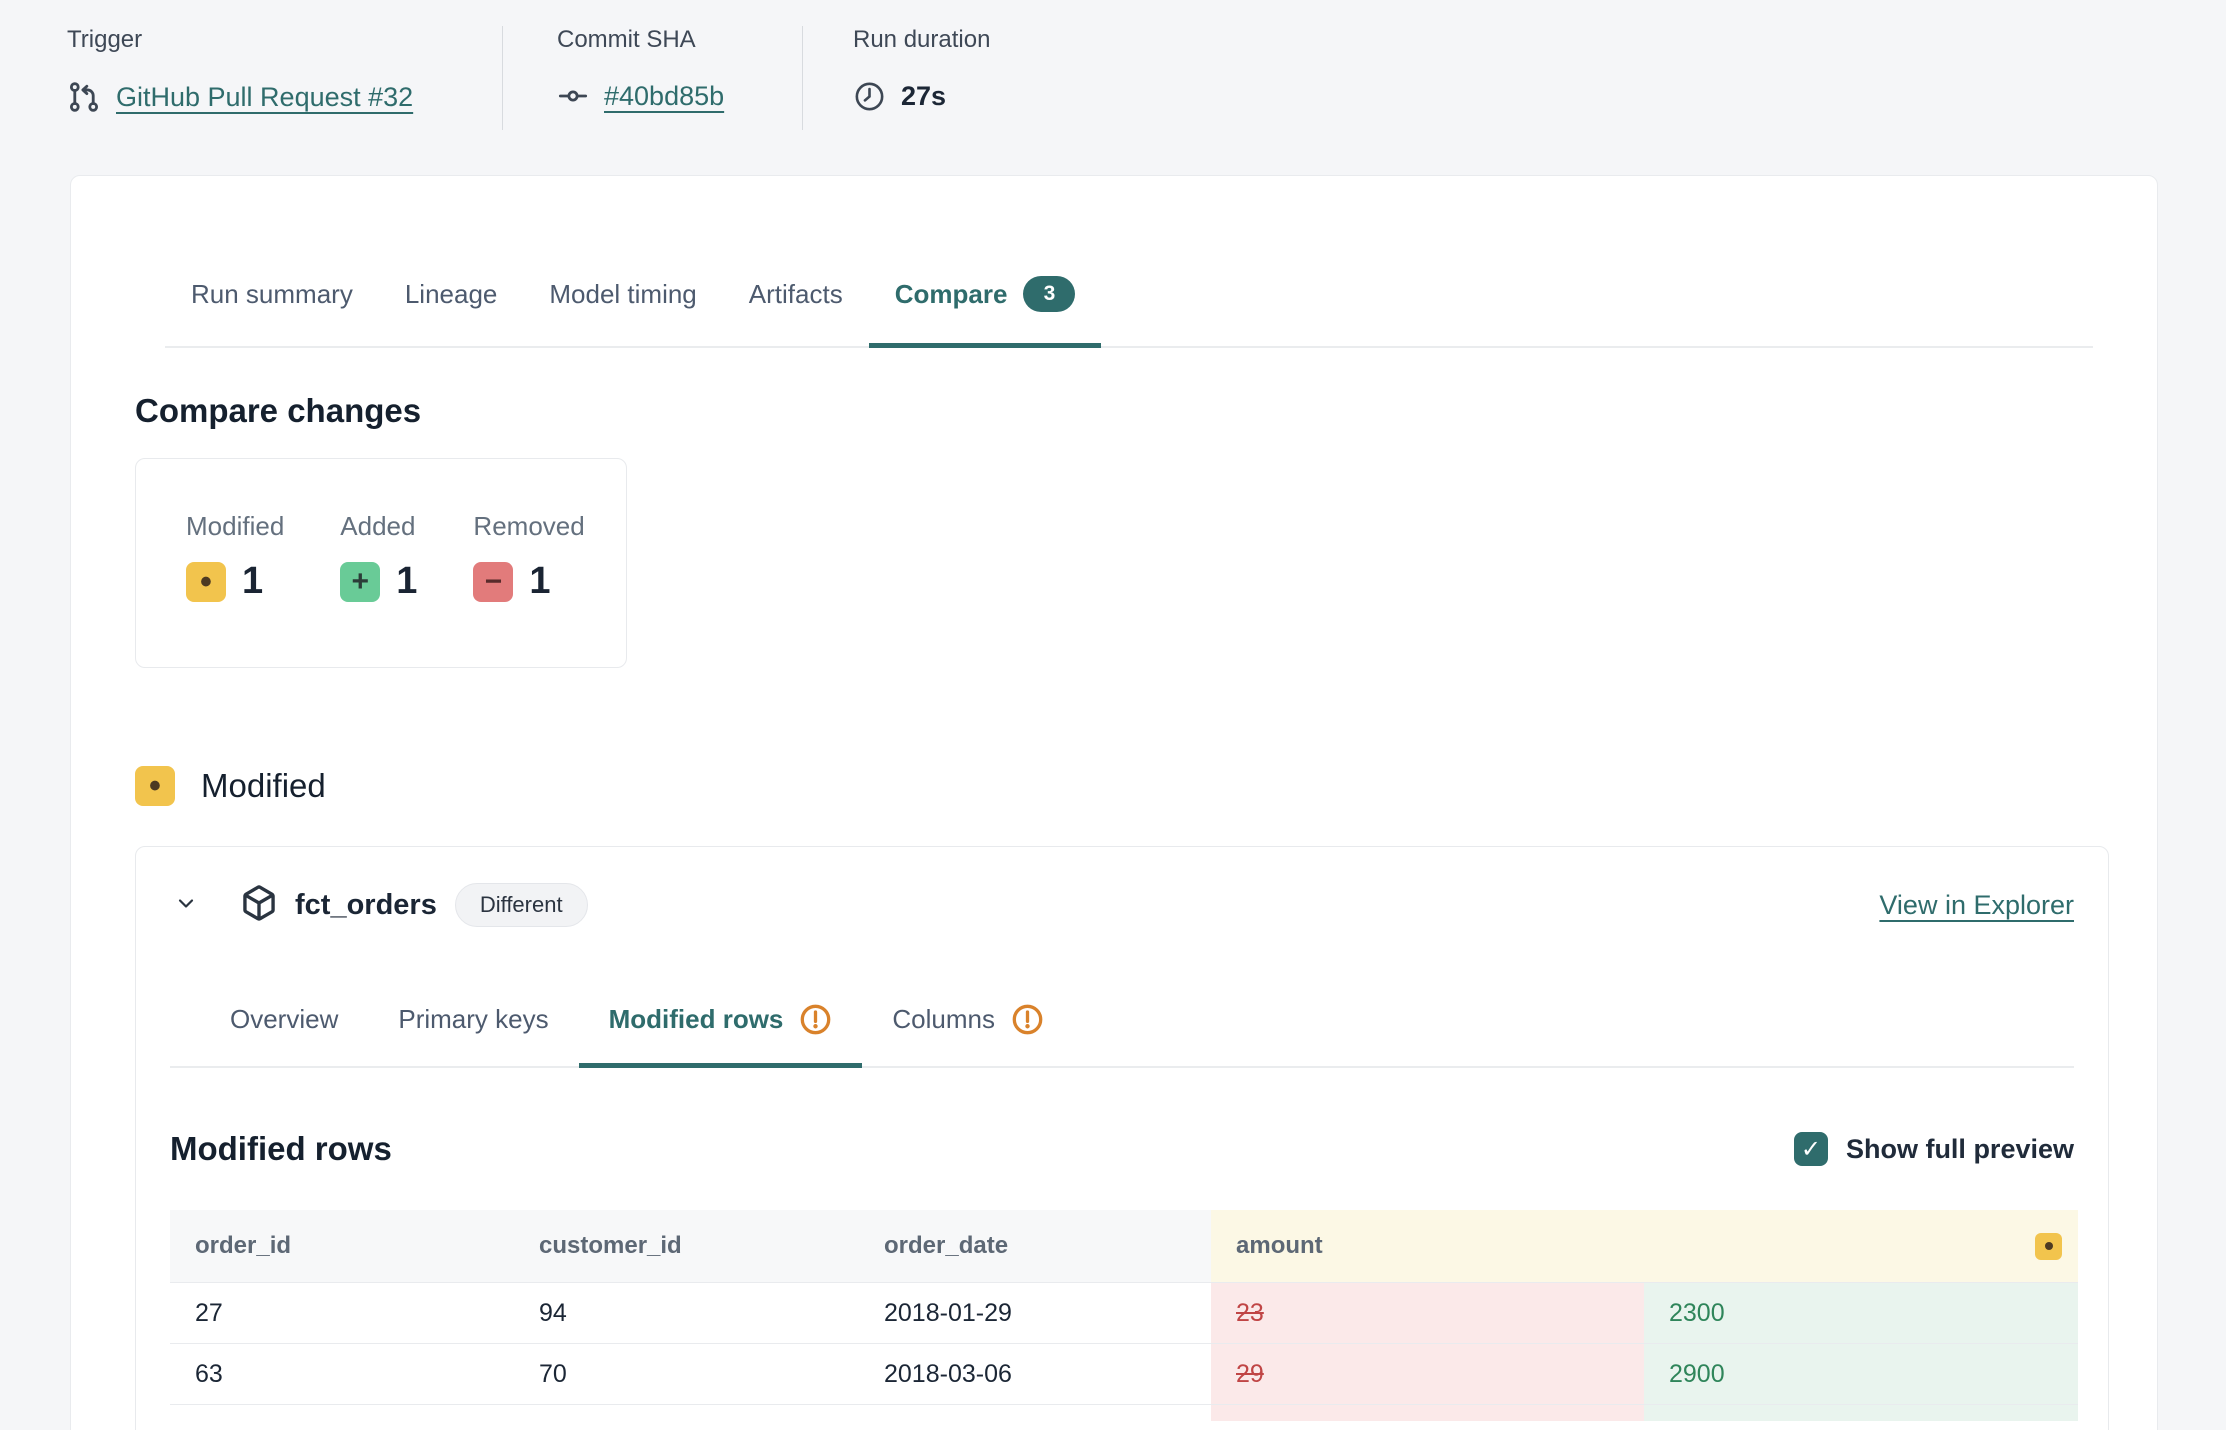 This screenshot has width=2226, height=1430. What do you see at coordinates (366, 904) in the screenshot?
I see `model-name: fct_orders` at bounding box center [366, 904].